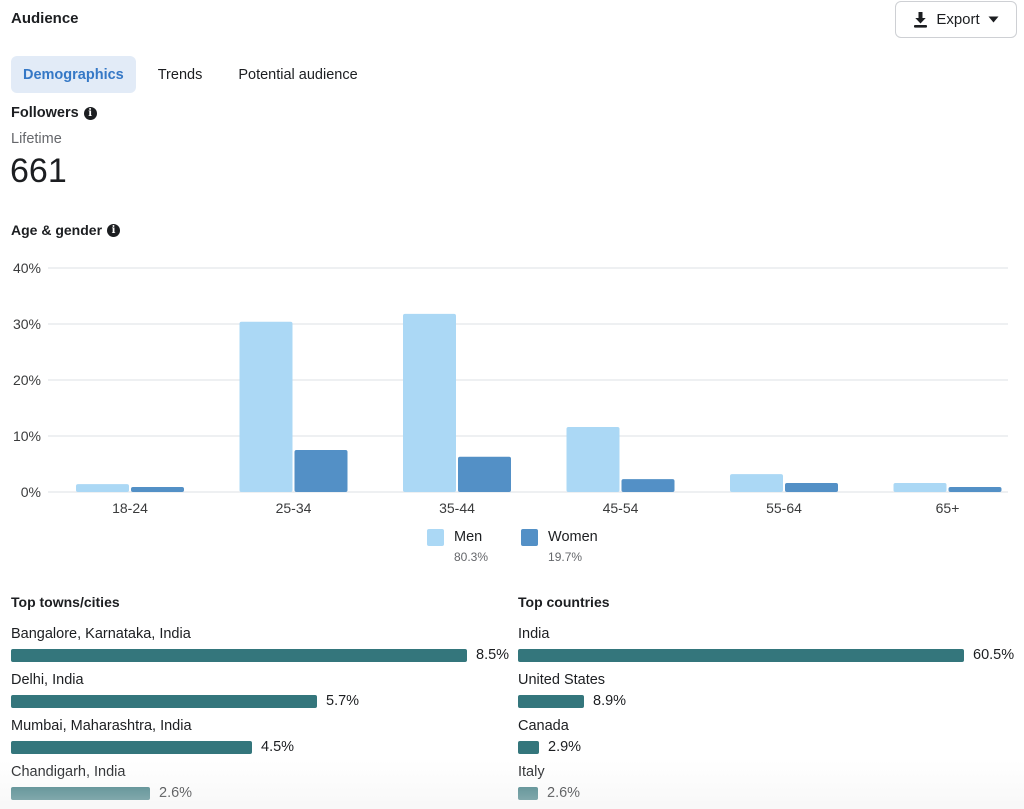  What do you see at coordinates (784, 508) in the screenshot?
I see `x-tick-label: 55-64` at bounding box center [784, 508].